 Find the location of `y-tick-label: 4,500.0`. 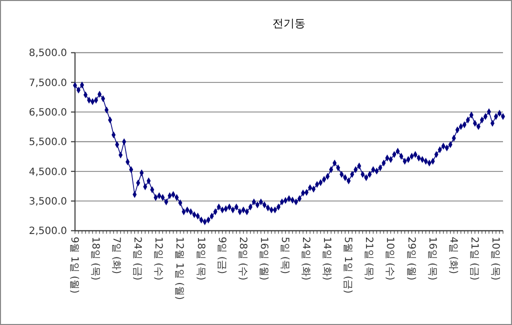

y-tick-label: 4,500.0 is located at coordinates (47, 172).